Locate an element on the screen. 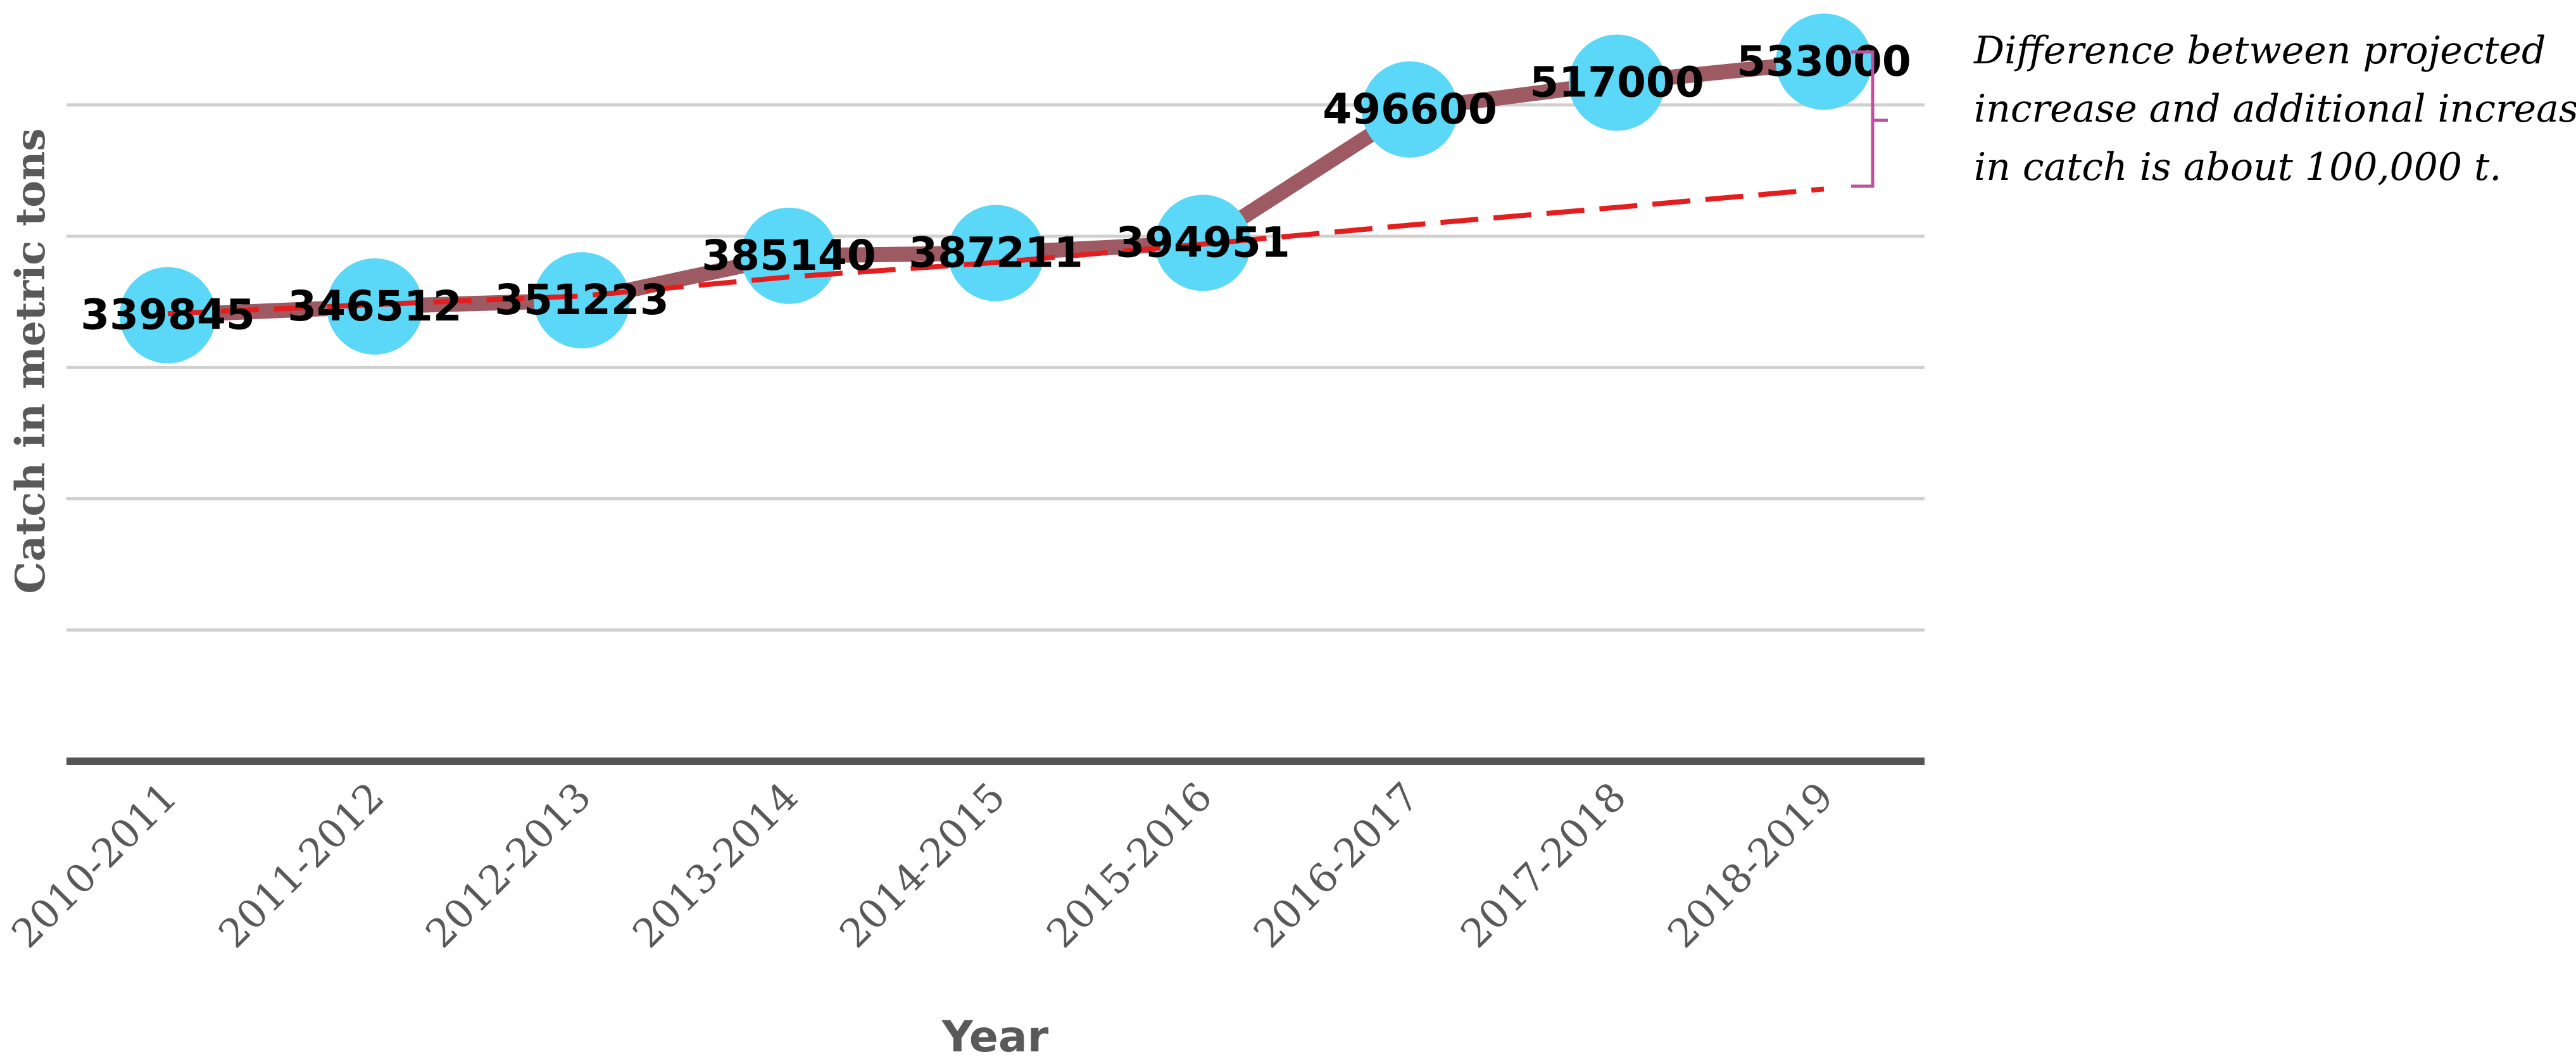 The height and width of the screenshot is (1059, 2576). y-axis-title: Catch in metric tons is located at coordinates (30, 362).